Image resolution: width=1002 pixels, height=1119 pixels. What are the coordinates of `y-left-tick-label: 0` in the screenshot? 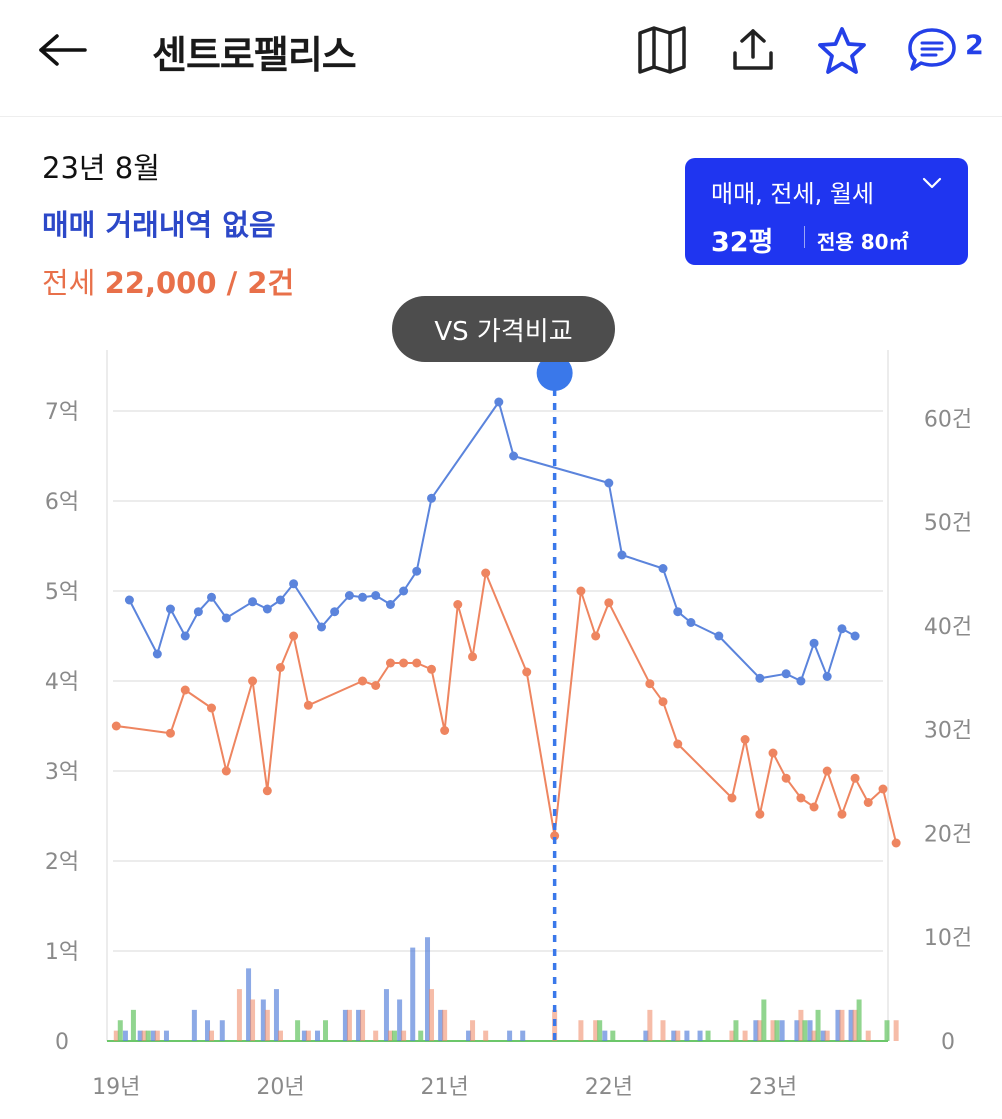 It's located at (62, 1042).